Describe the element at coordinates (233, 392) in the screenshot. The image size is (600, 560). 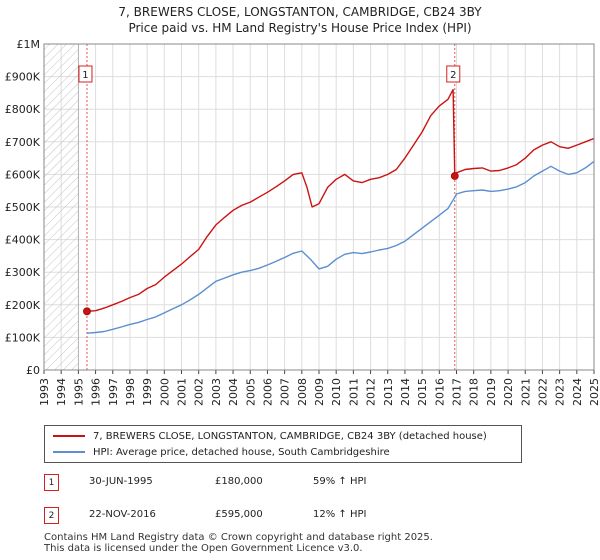
I see `x-tick-label: 2004` at that location.